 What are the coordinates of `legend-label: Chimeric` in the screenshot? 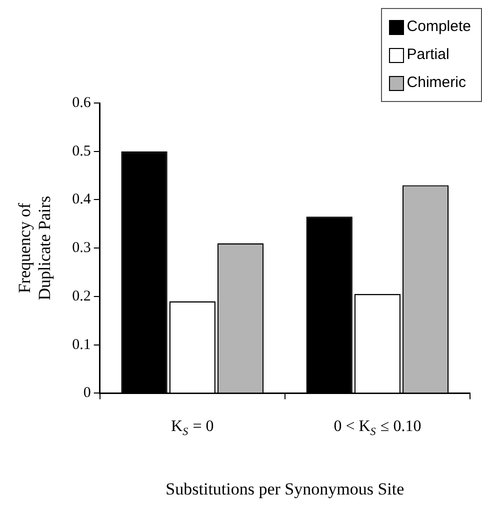 It's located at (436, 83).